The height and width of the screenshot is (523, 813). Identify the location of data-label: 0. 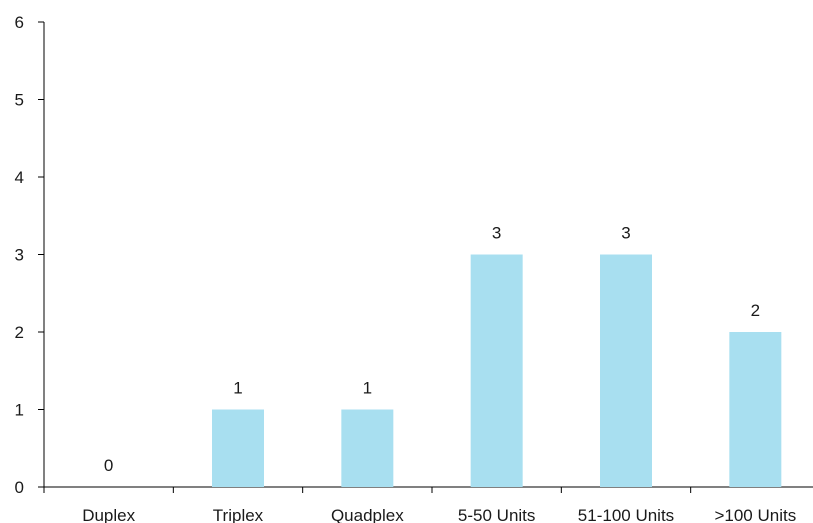
(108, 465).